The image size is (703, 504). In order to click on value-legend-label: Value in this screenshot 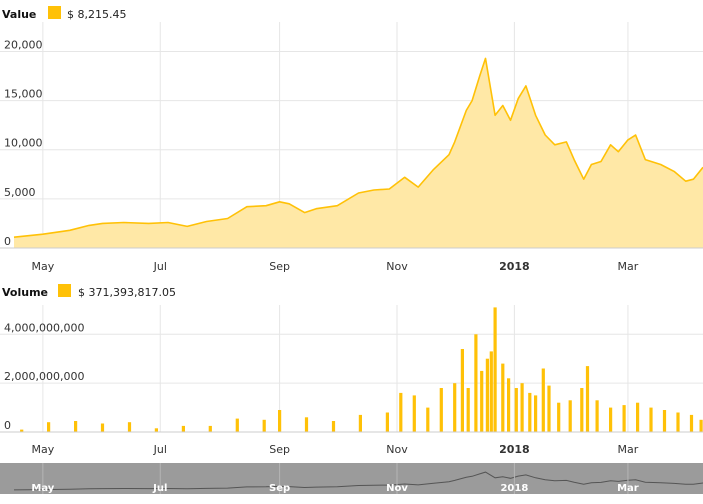, I will do `click(19, 14)`.